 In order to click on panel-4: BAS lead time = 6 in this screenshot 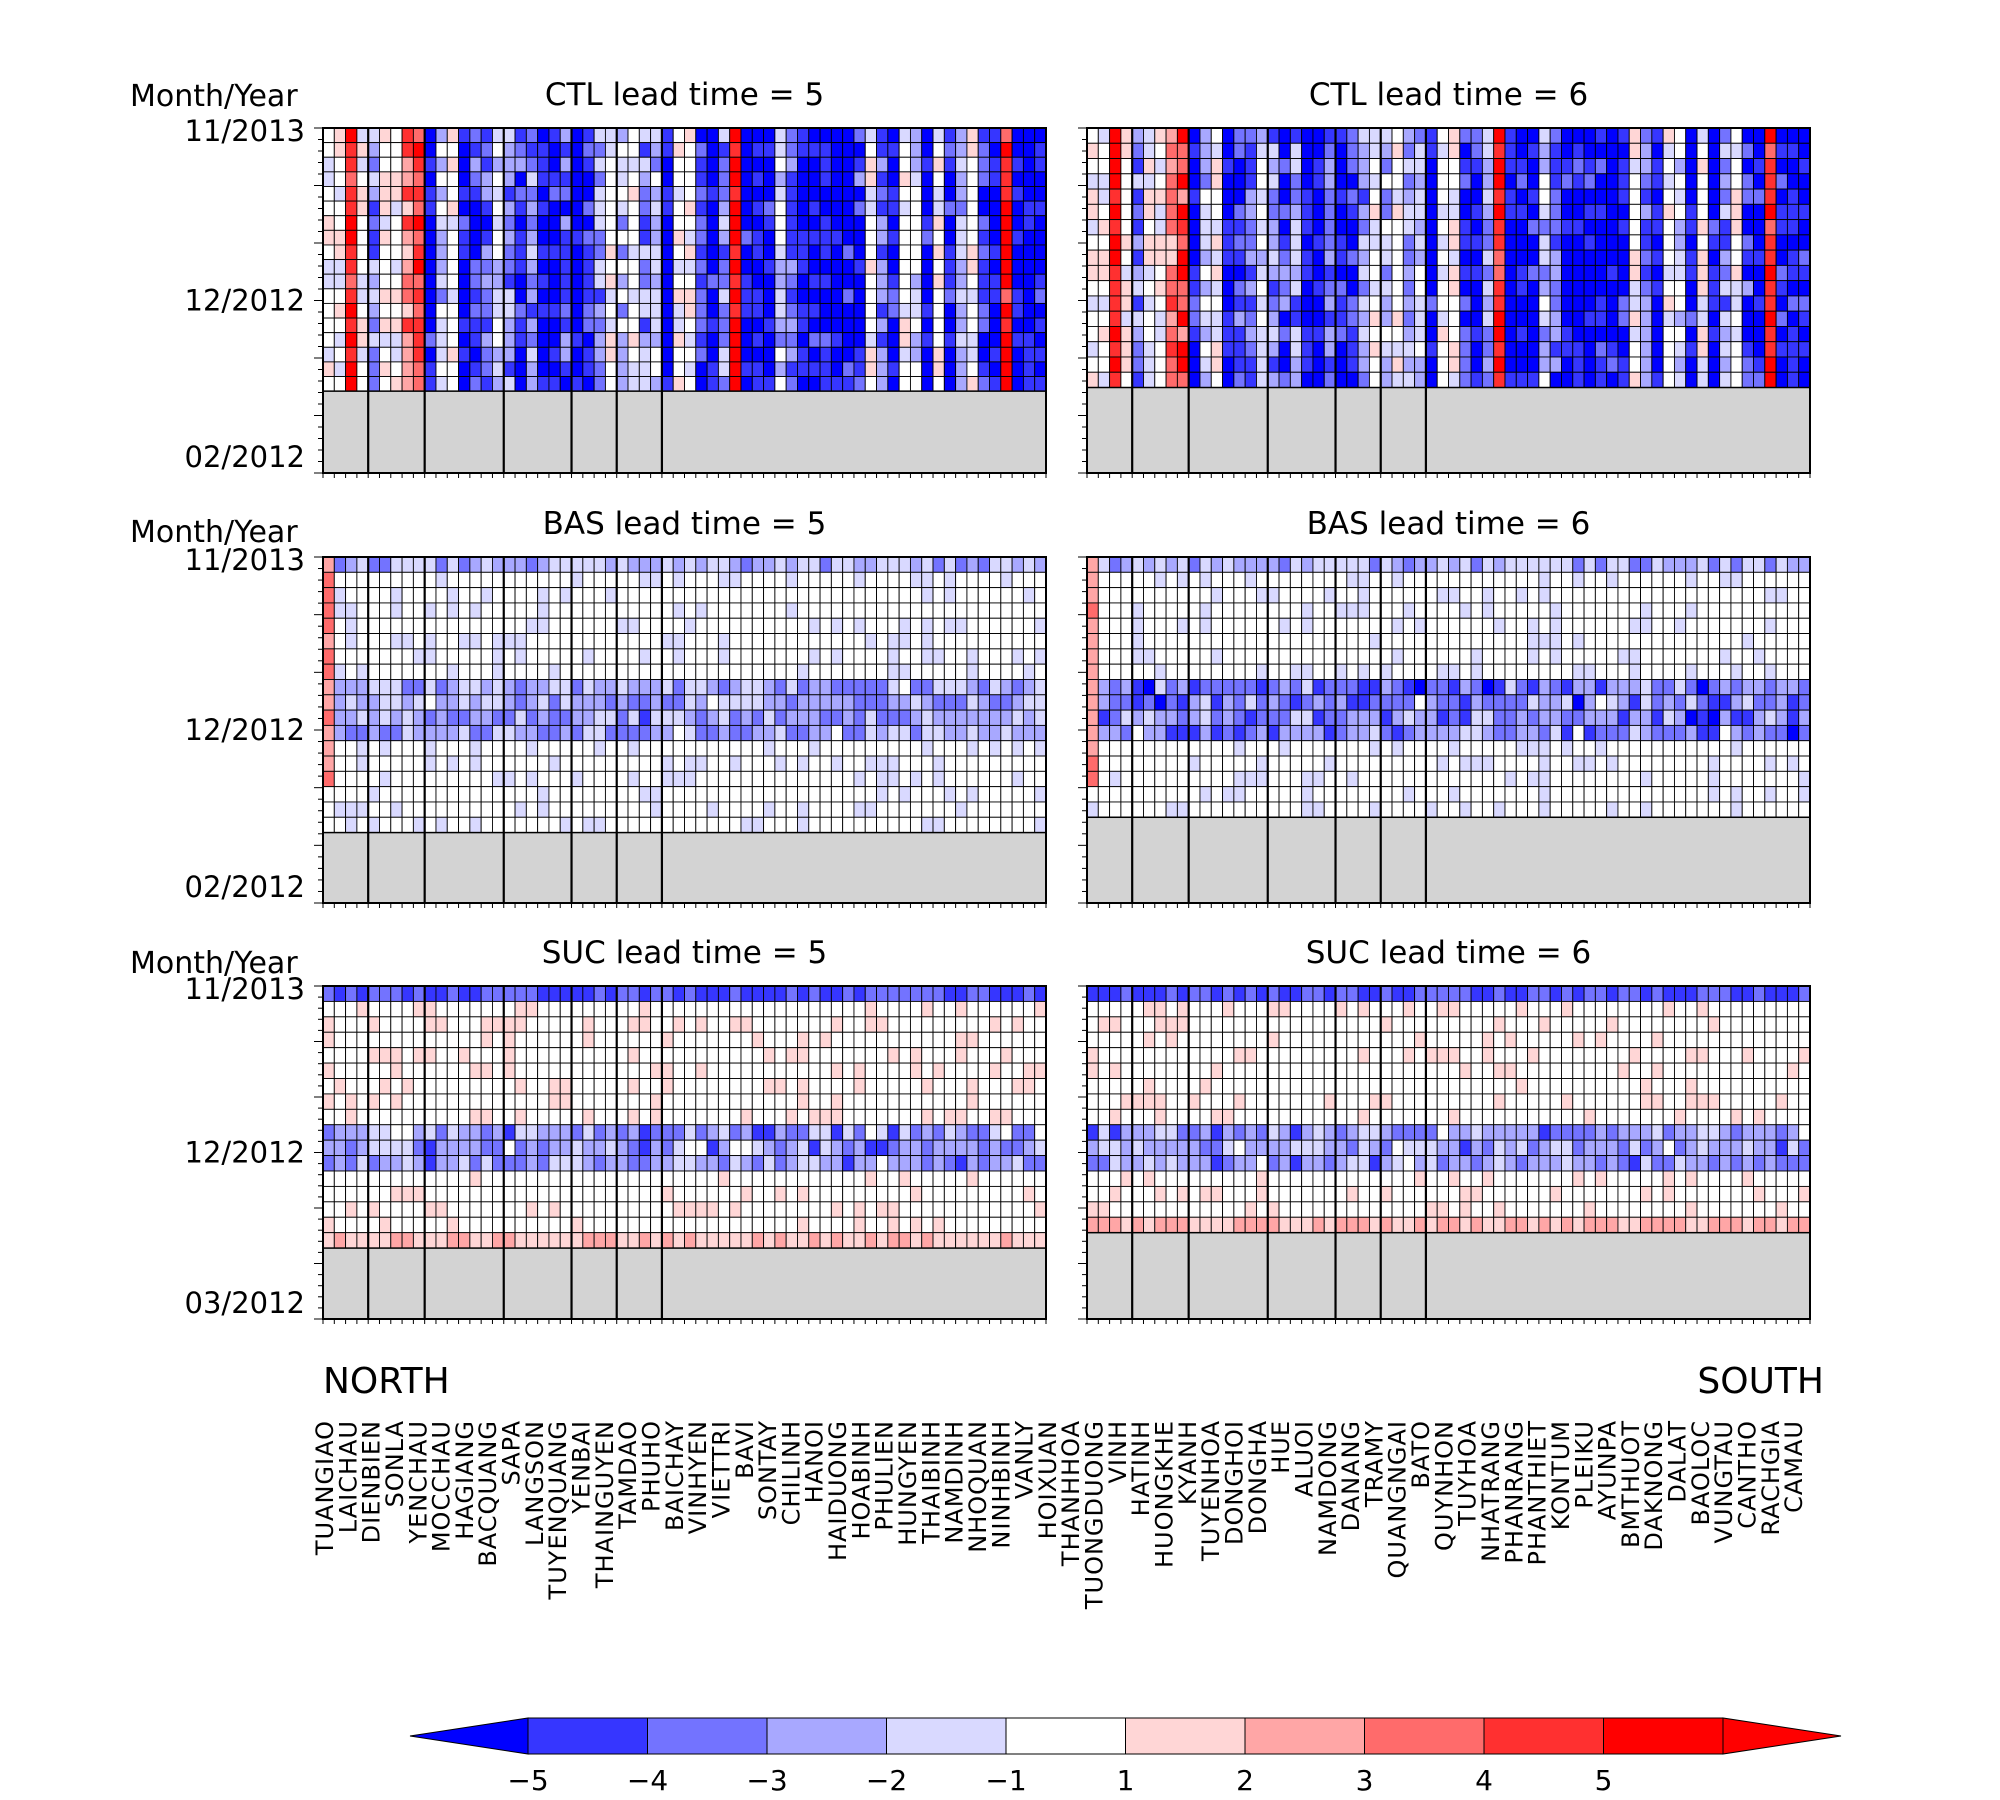, I will do `click(1444, 707)`.